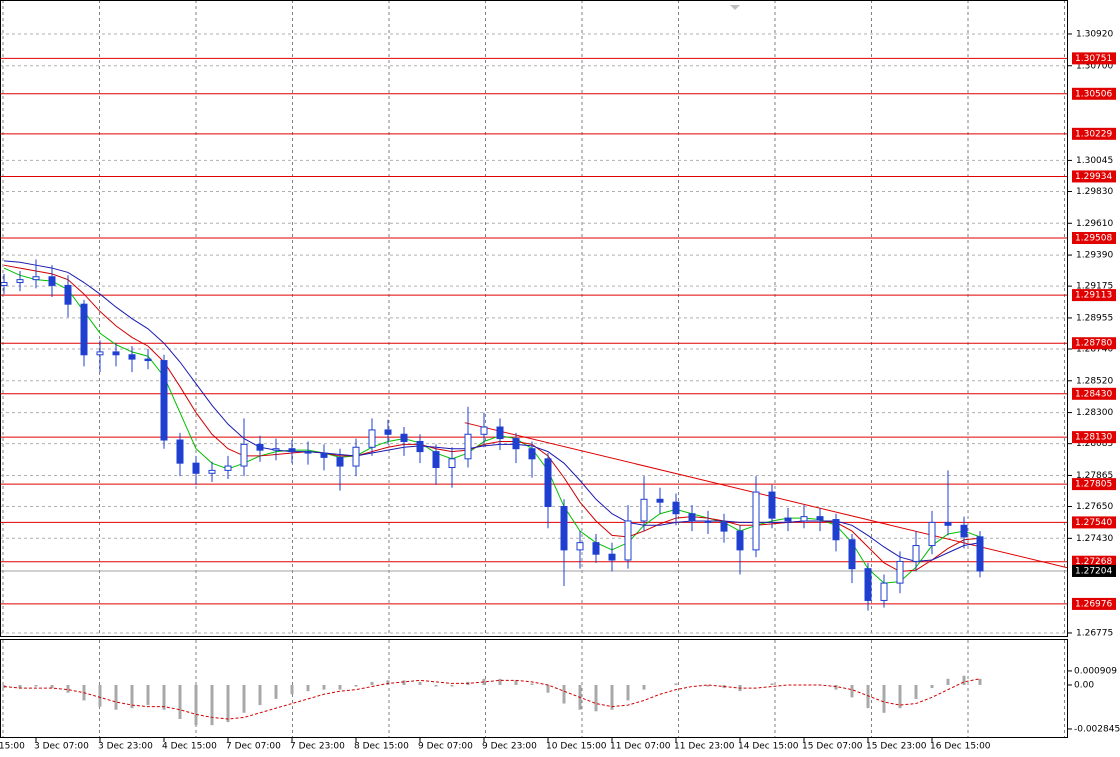  Describe the element at coordinates (1093, 571) in the screenshot. I see `current-price-label: 1.27204` at that location.